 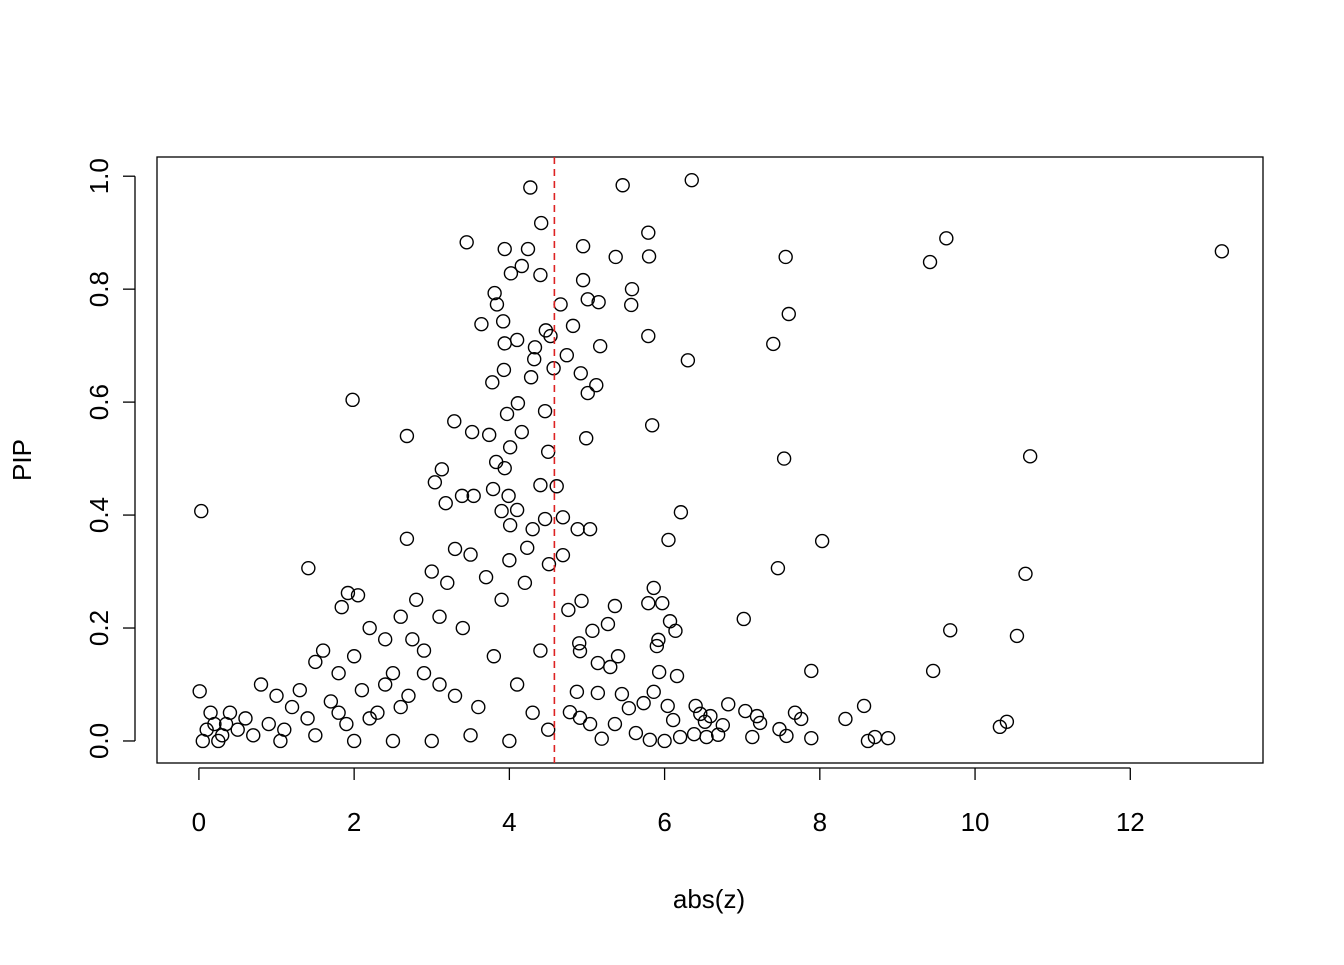 What do you see at coordinates (354, 822) in the screenshot?
I see `x-tick-label: 2` at bounding box center [354, 822].